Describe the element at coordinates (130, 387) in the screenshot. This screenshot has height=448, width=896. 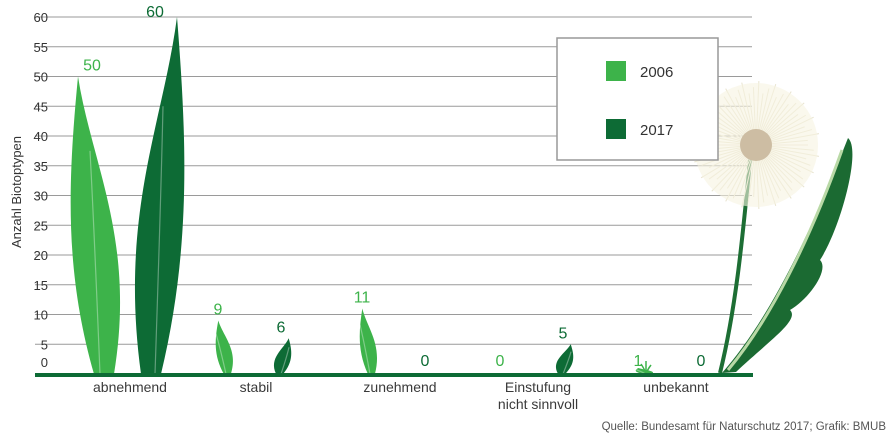
I see `category-label: abnehmend` at that location.